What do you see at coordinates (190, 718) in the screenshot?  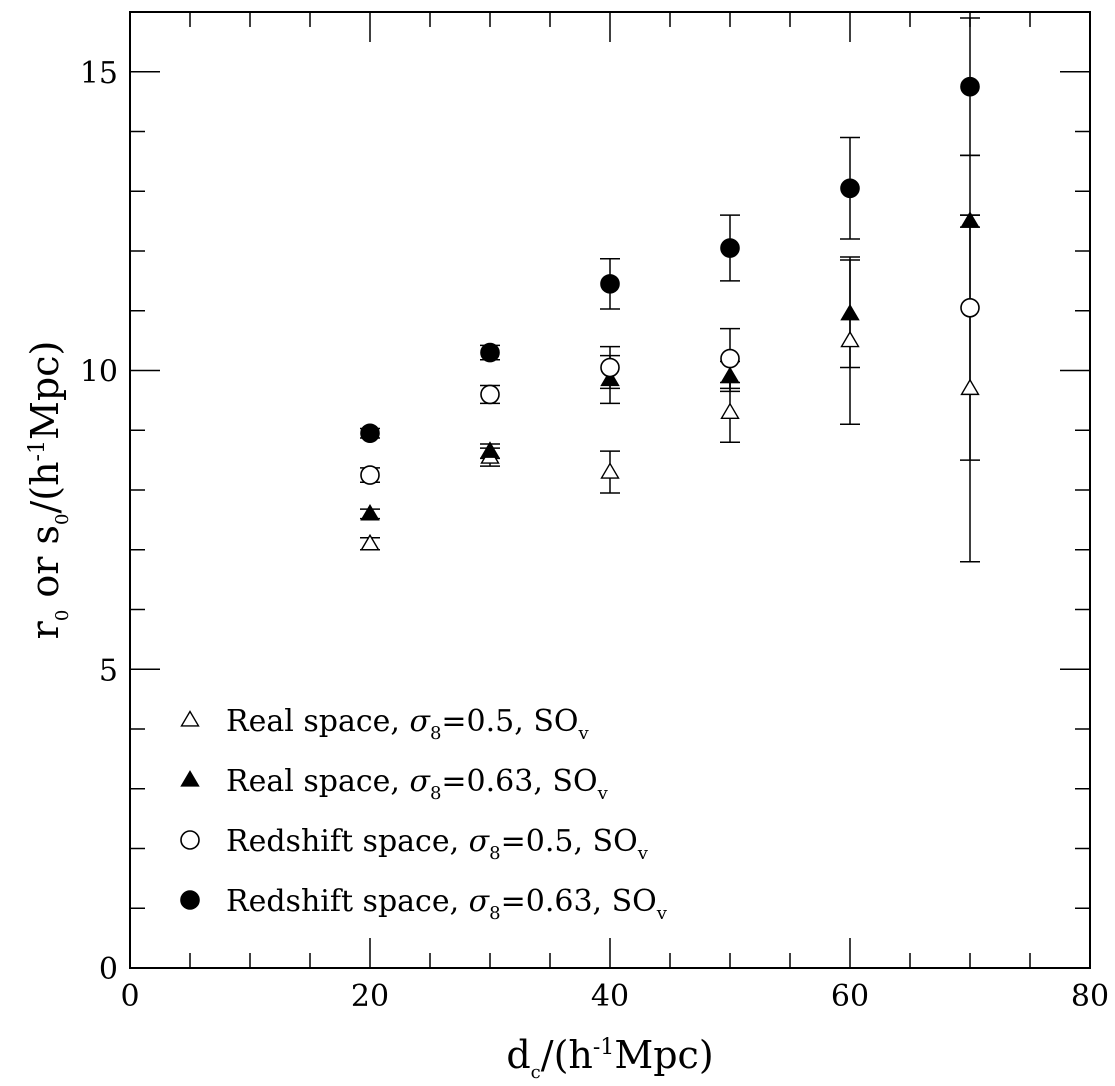 I see `legend-marker-triangle-open` at bounding box center [190, 718].